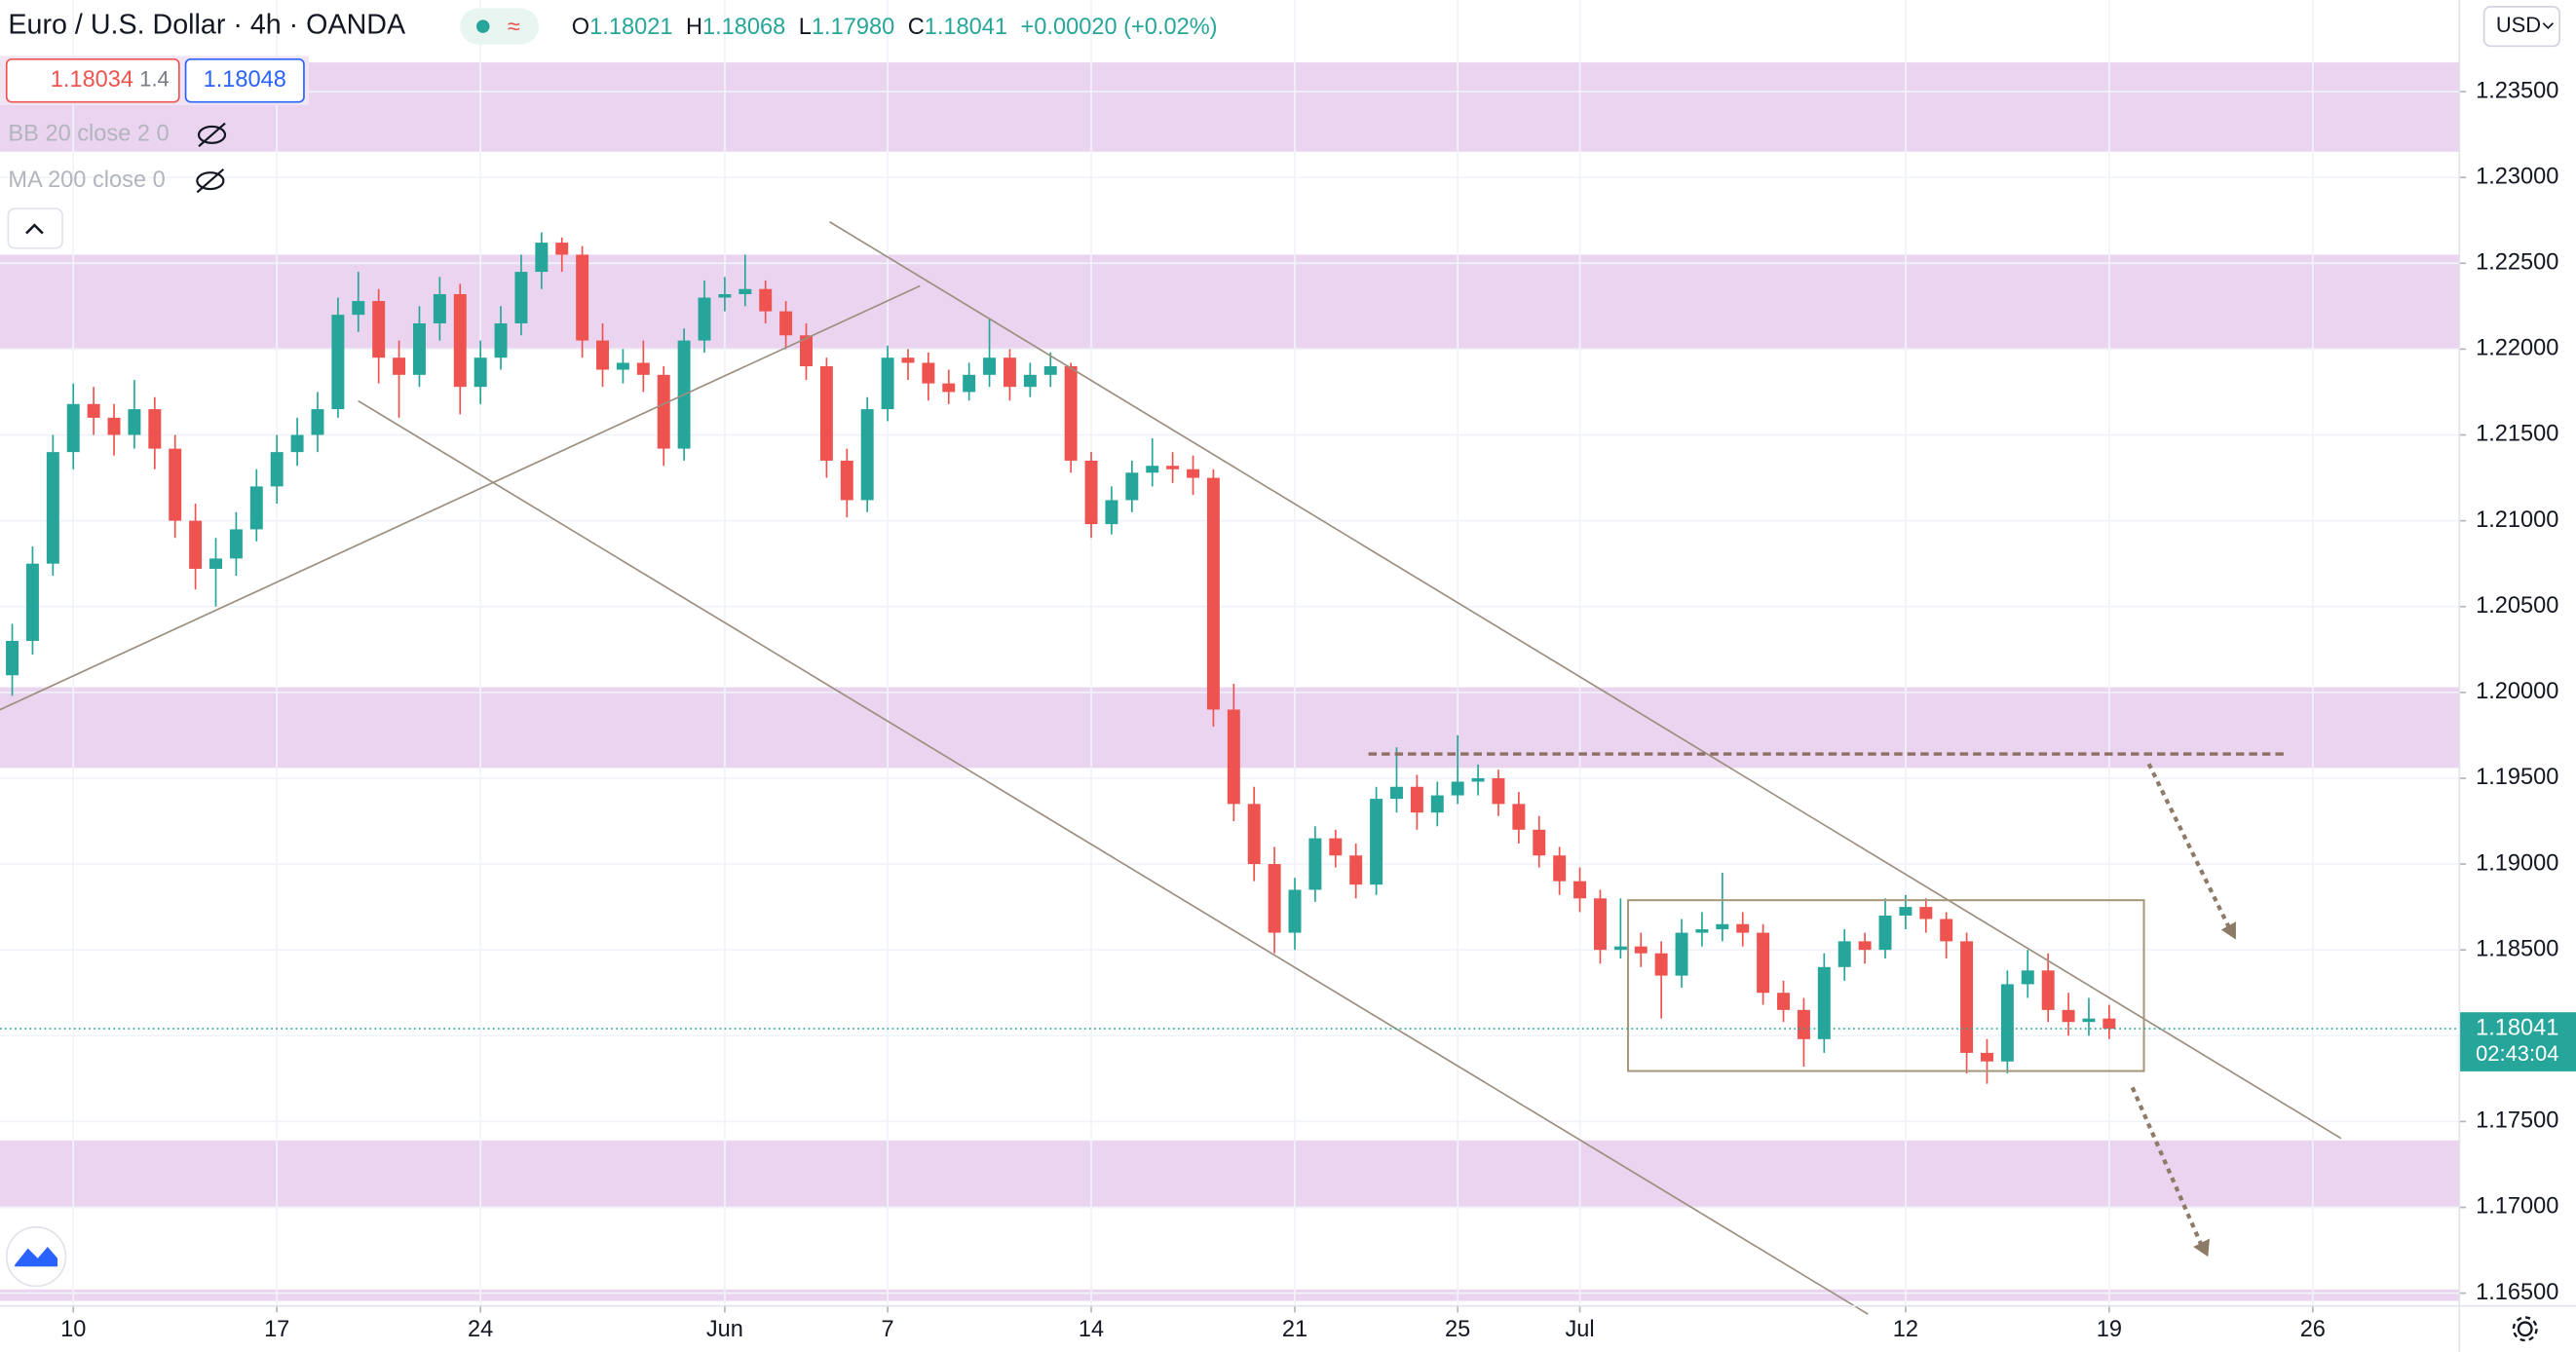 The width and height of the screenshot is (2576, 1352). I want to click on ohlc-value: 1.18021, so click(630, 27).